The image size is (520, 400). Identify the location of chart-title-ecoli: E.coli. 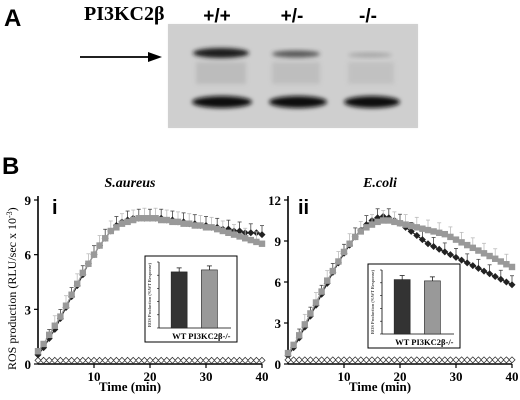
(379, 183).